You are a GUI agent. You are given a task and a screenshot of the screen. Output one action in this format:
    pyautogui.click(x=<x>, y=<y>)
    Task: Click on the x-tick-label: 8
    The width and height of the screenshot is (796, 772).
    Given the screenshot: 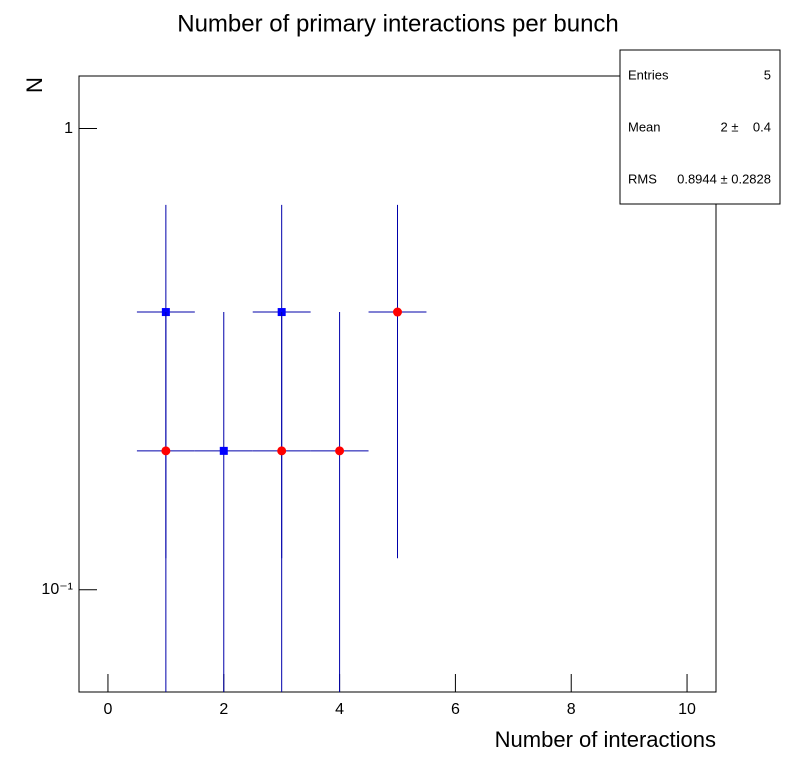 What is the action you would take?
    pyautogui.click(x=571, y=709)
    